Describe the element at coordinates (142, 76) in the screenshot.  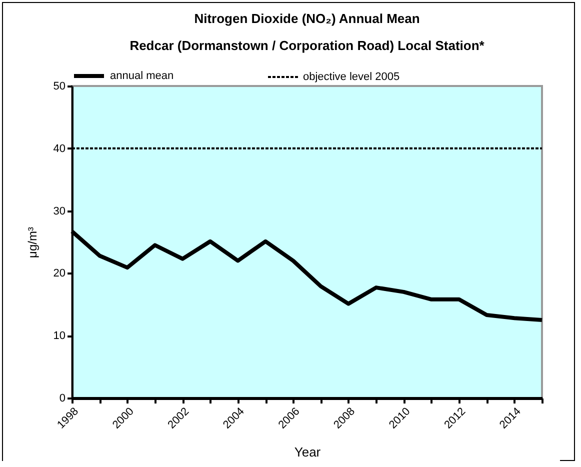
I see `legend-label: annual mean` at that location.